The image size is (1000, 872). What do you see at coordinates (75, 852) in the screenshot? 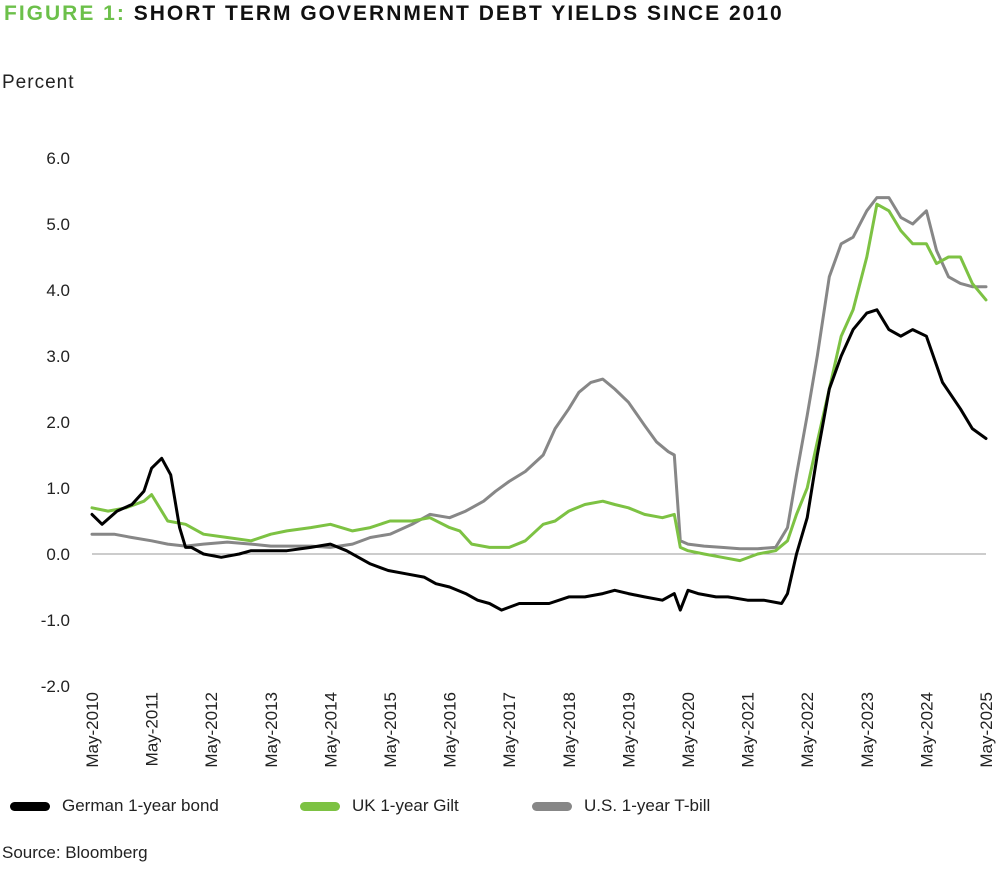
I see `source-note: Source: Bloomberg` at bounding box center [75, 852].